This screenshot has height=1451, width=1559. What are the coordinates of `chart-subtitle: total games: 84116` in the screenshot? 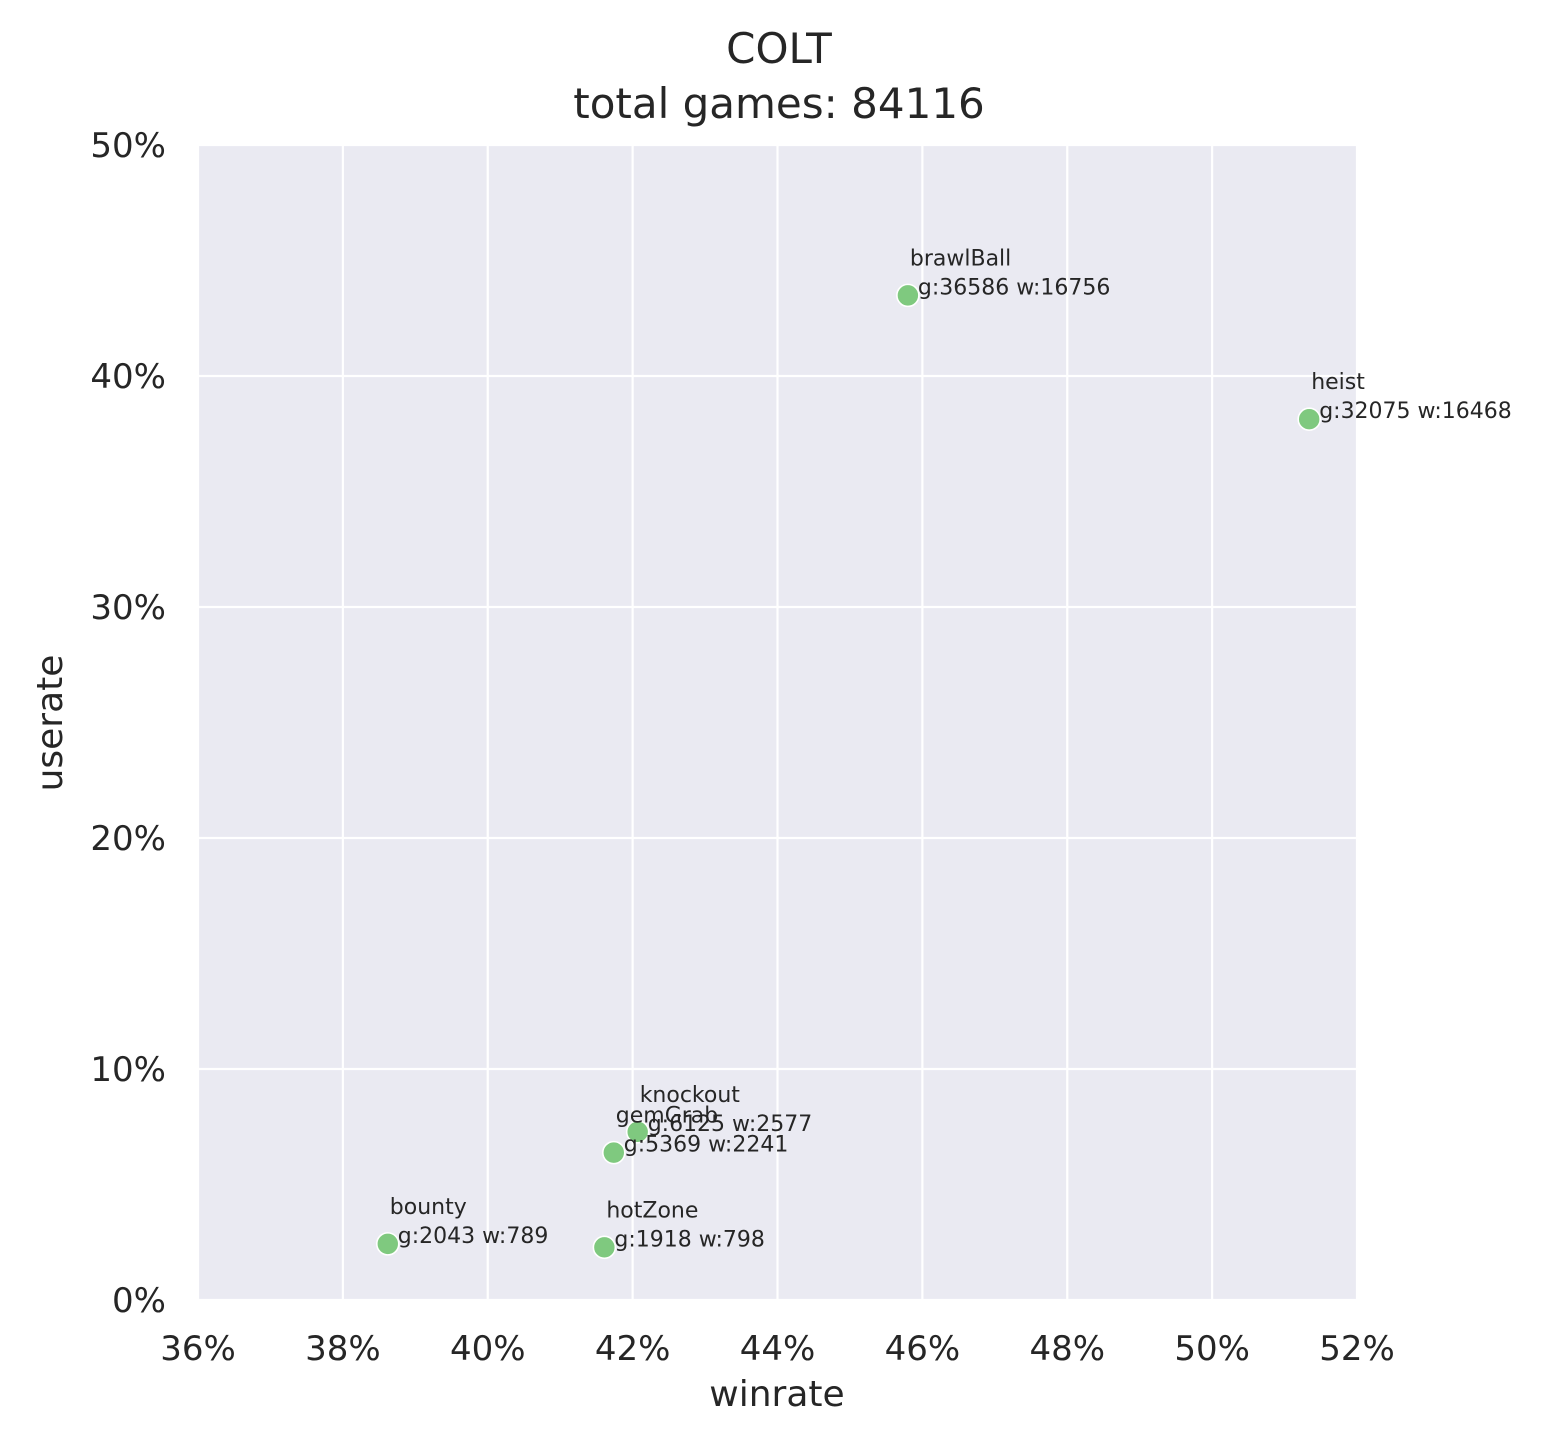 It's located at (779, 103).